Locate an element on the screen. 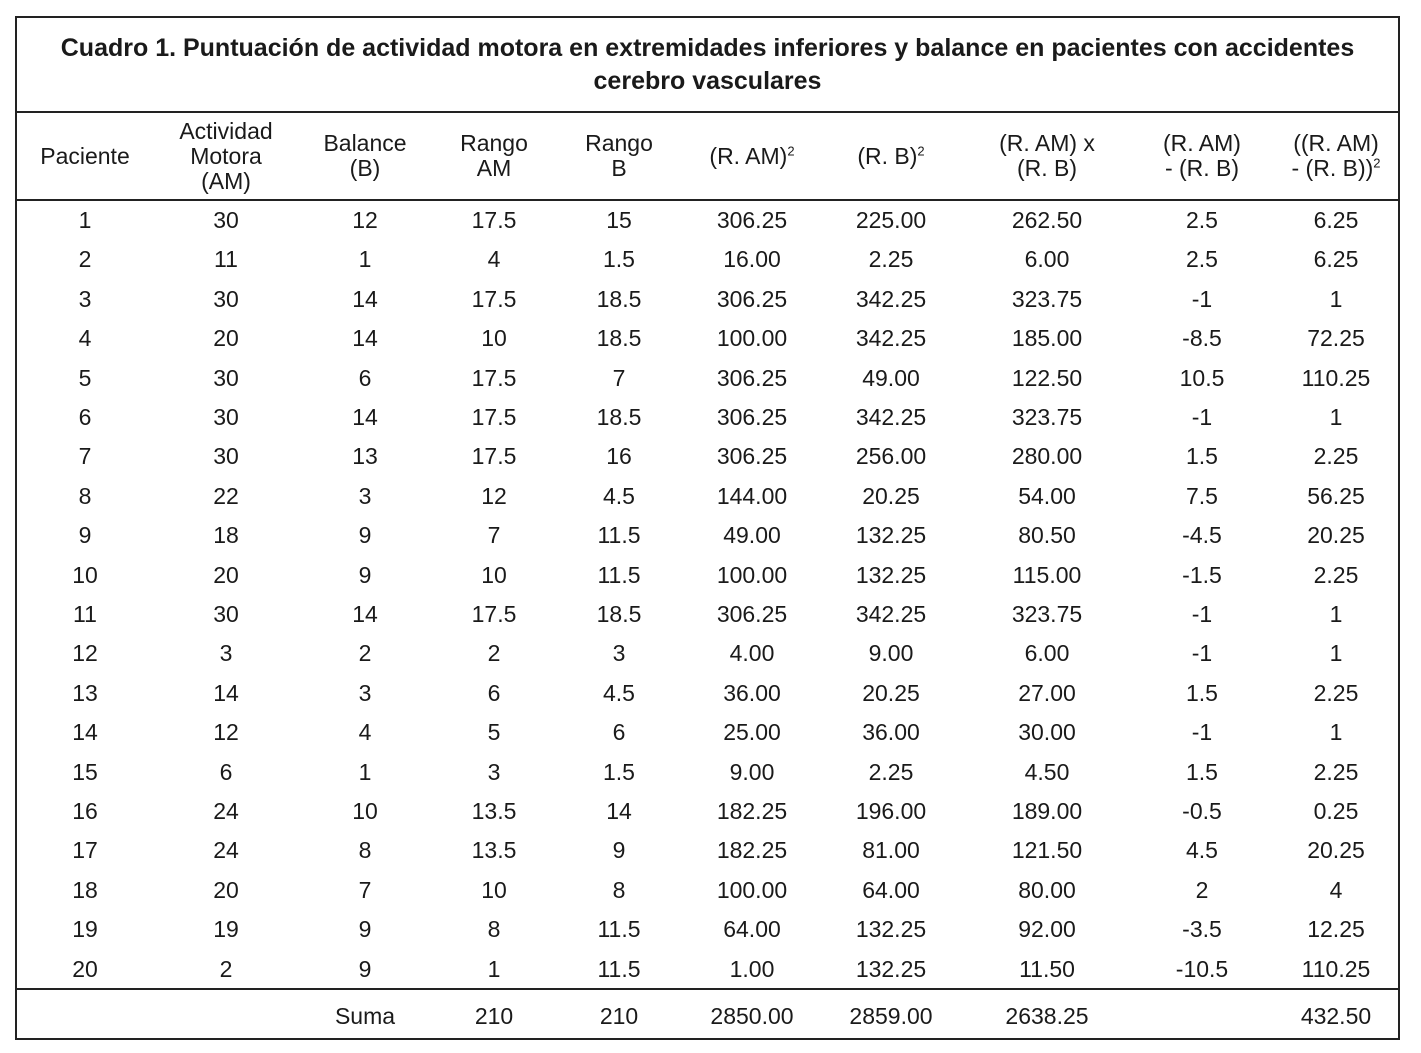  column-header: Actividad Motora (AM) is located at coordinates (226, 156).